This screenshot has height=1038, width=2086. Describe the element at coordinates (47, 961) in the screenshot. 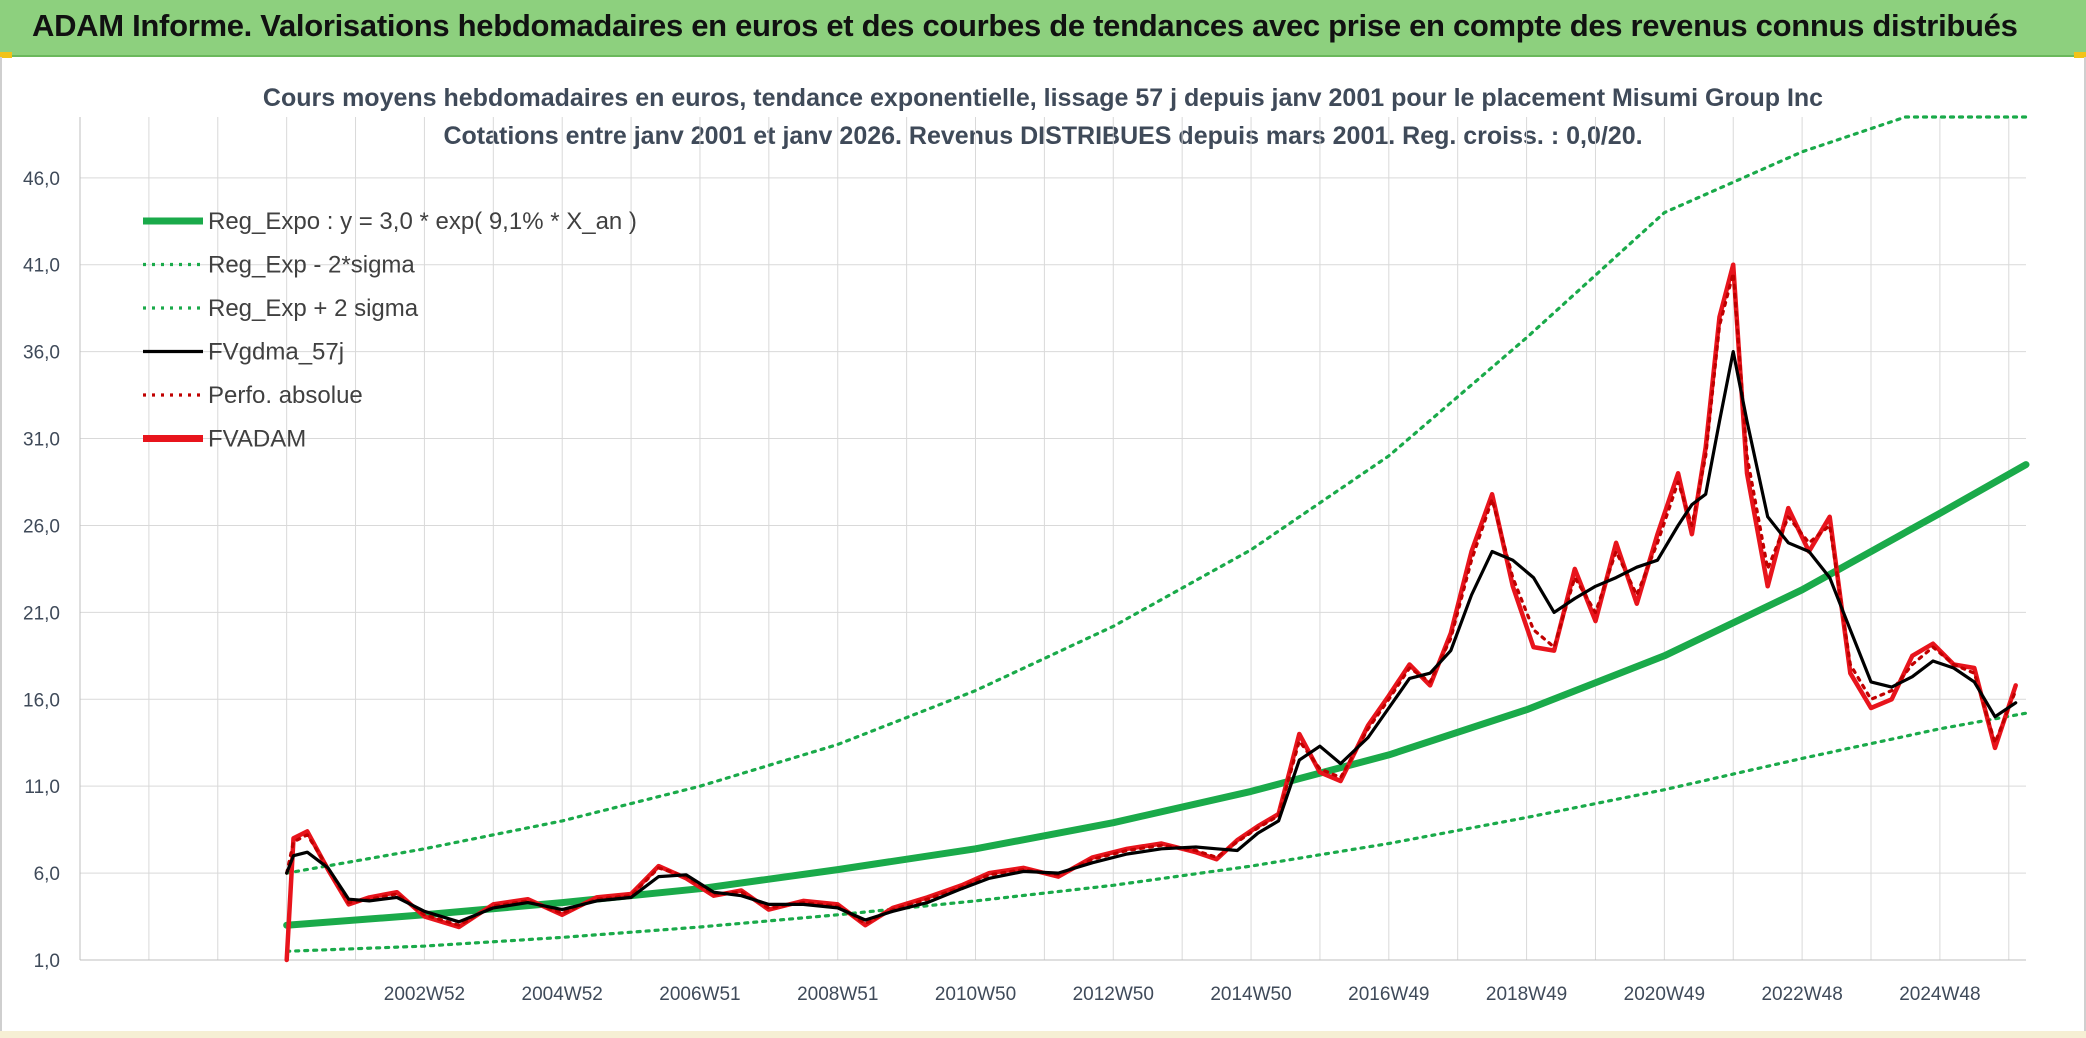

I see `y-tick-label: 1,0` at that location.